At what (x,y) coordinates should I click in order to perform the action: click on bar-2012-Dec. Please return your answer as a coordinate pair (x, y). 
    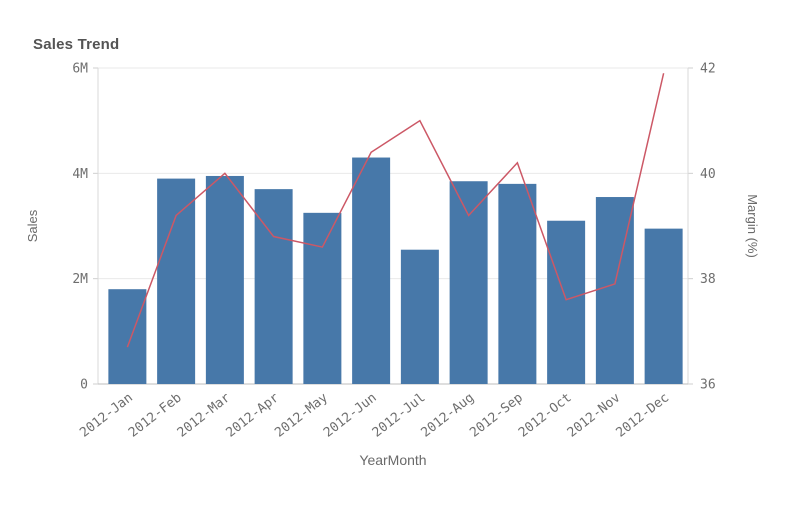
    Looking at the image, I should click on (663, 306).